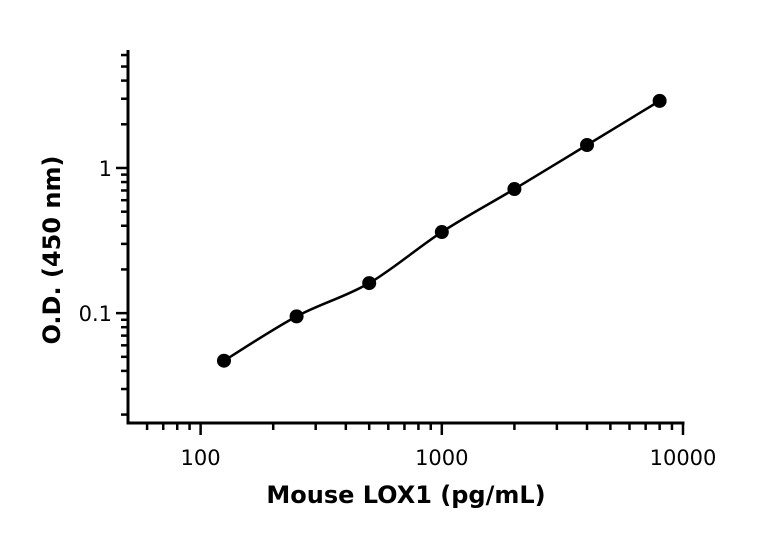 The width and height of the screenshot is (768, 542). I want to click on y-tick-label-0.1: 0.1, so click(95, 314).